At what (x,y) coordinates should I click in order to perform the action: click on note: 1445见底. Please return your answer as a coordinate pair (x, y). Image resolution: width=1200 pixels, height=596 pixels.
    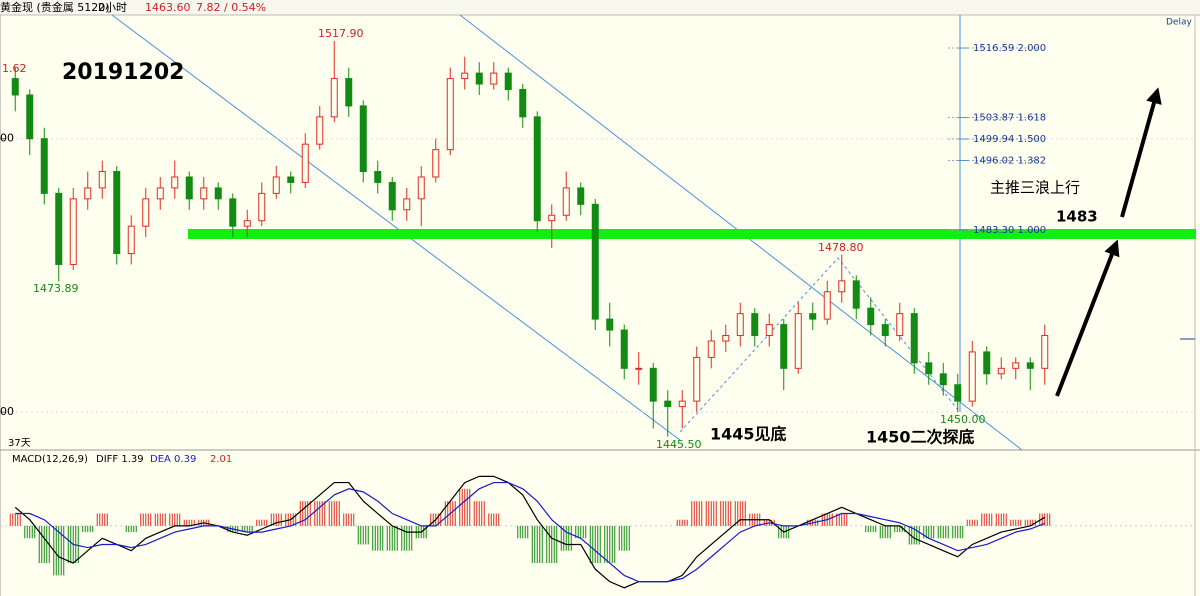
    Looking at the image, I should click on (748, 434).